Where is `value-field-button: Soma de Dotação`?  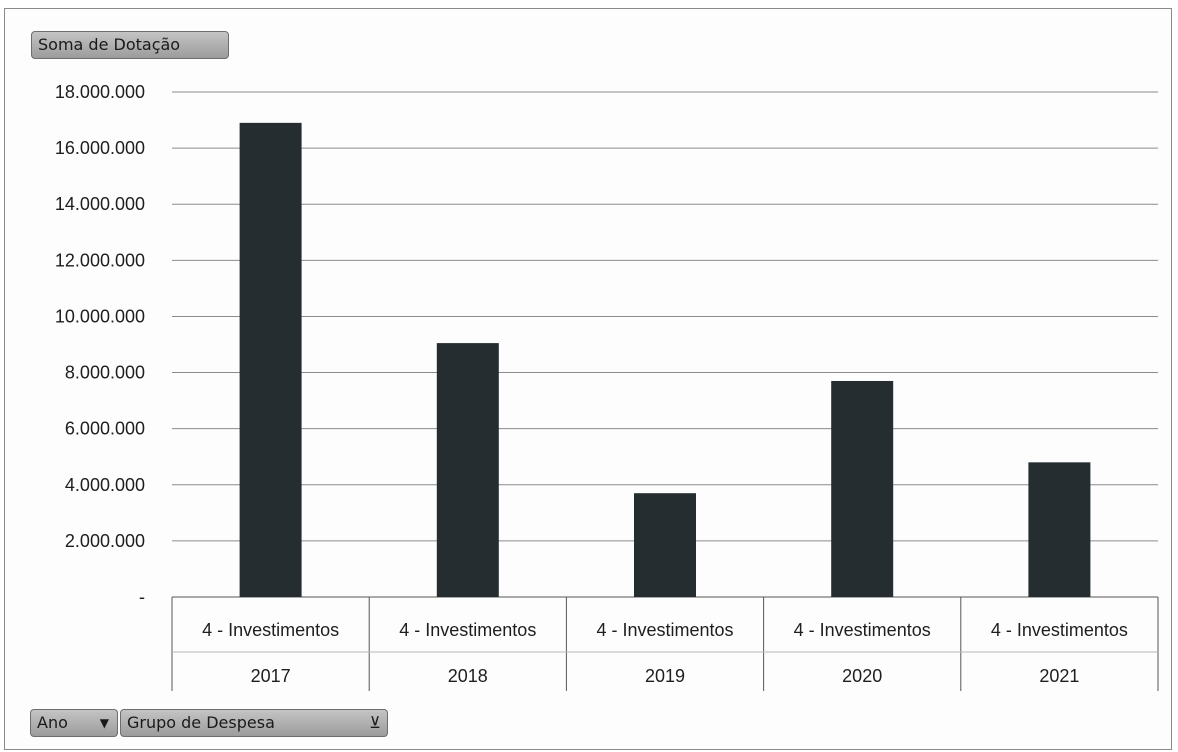
value-field-button: Soma de Dotação is located at coordinates (130, 45).